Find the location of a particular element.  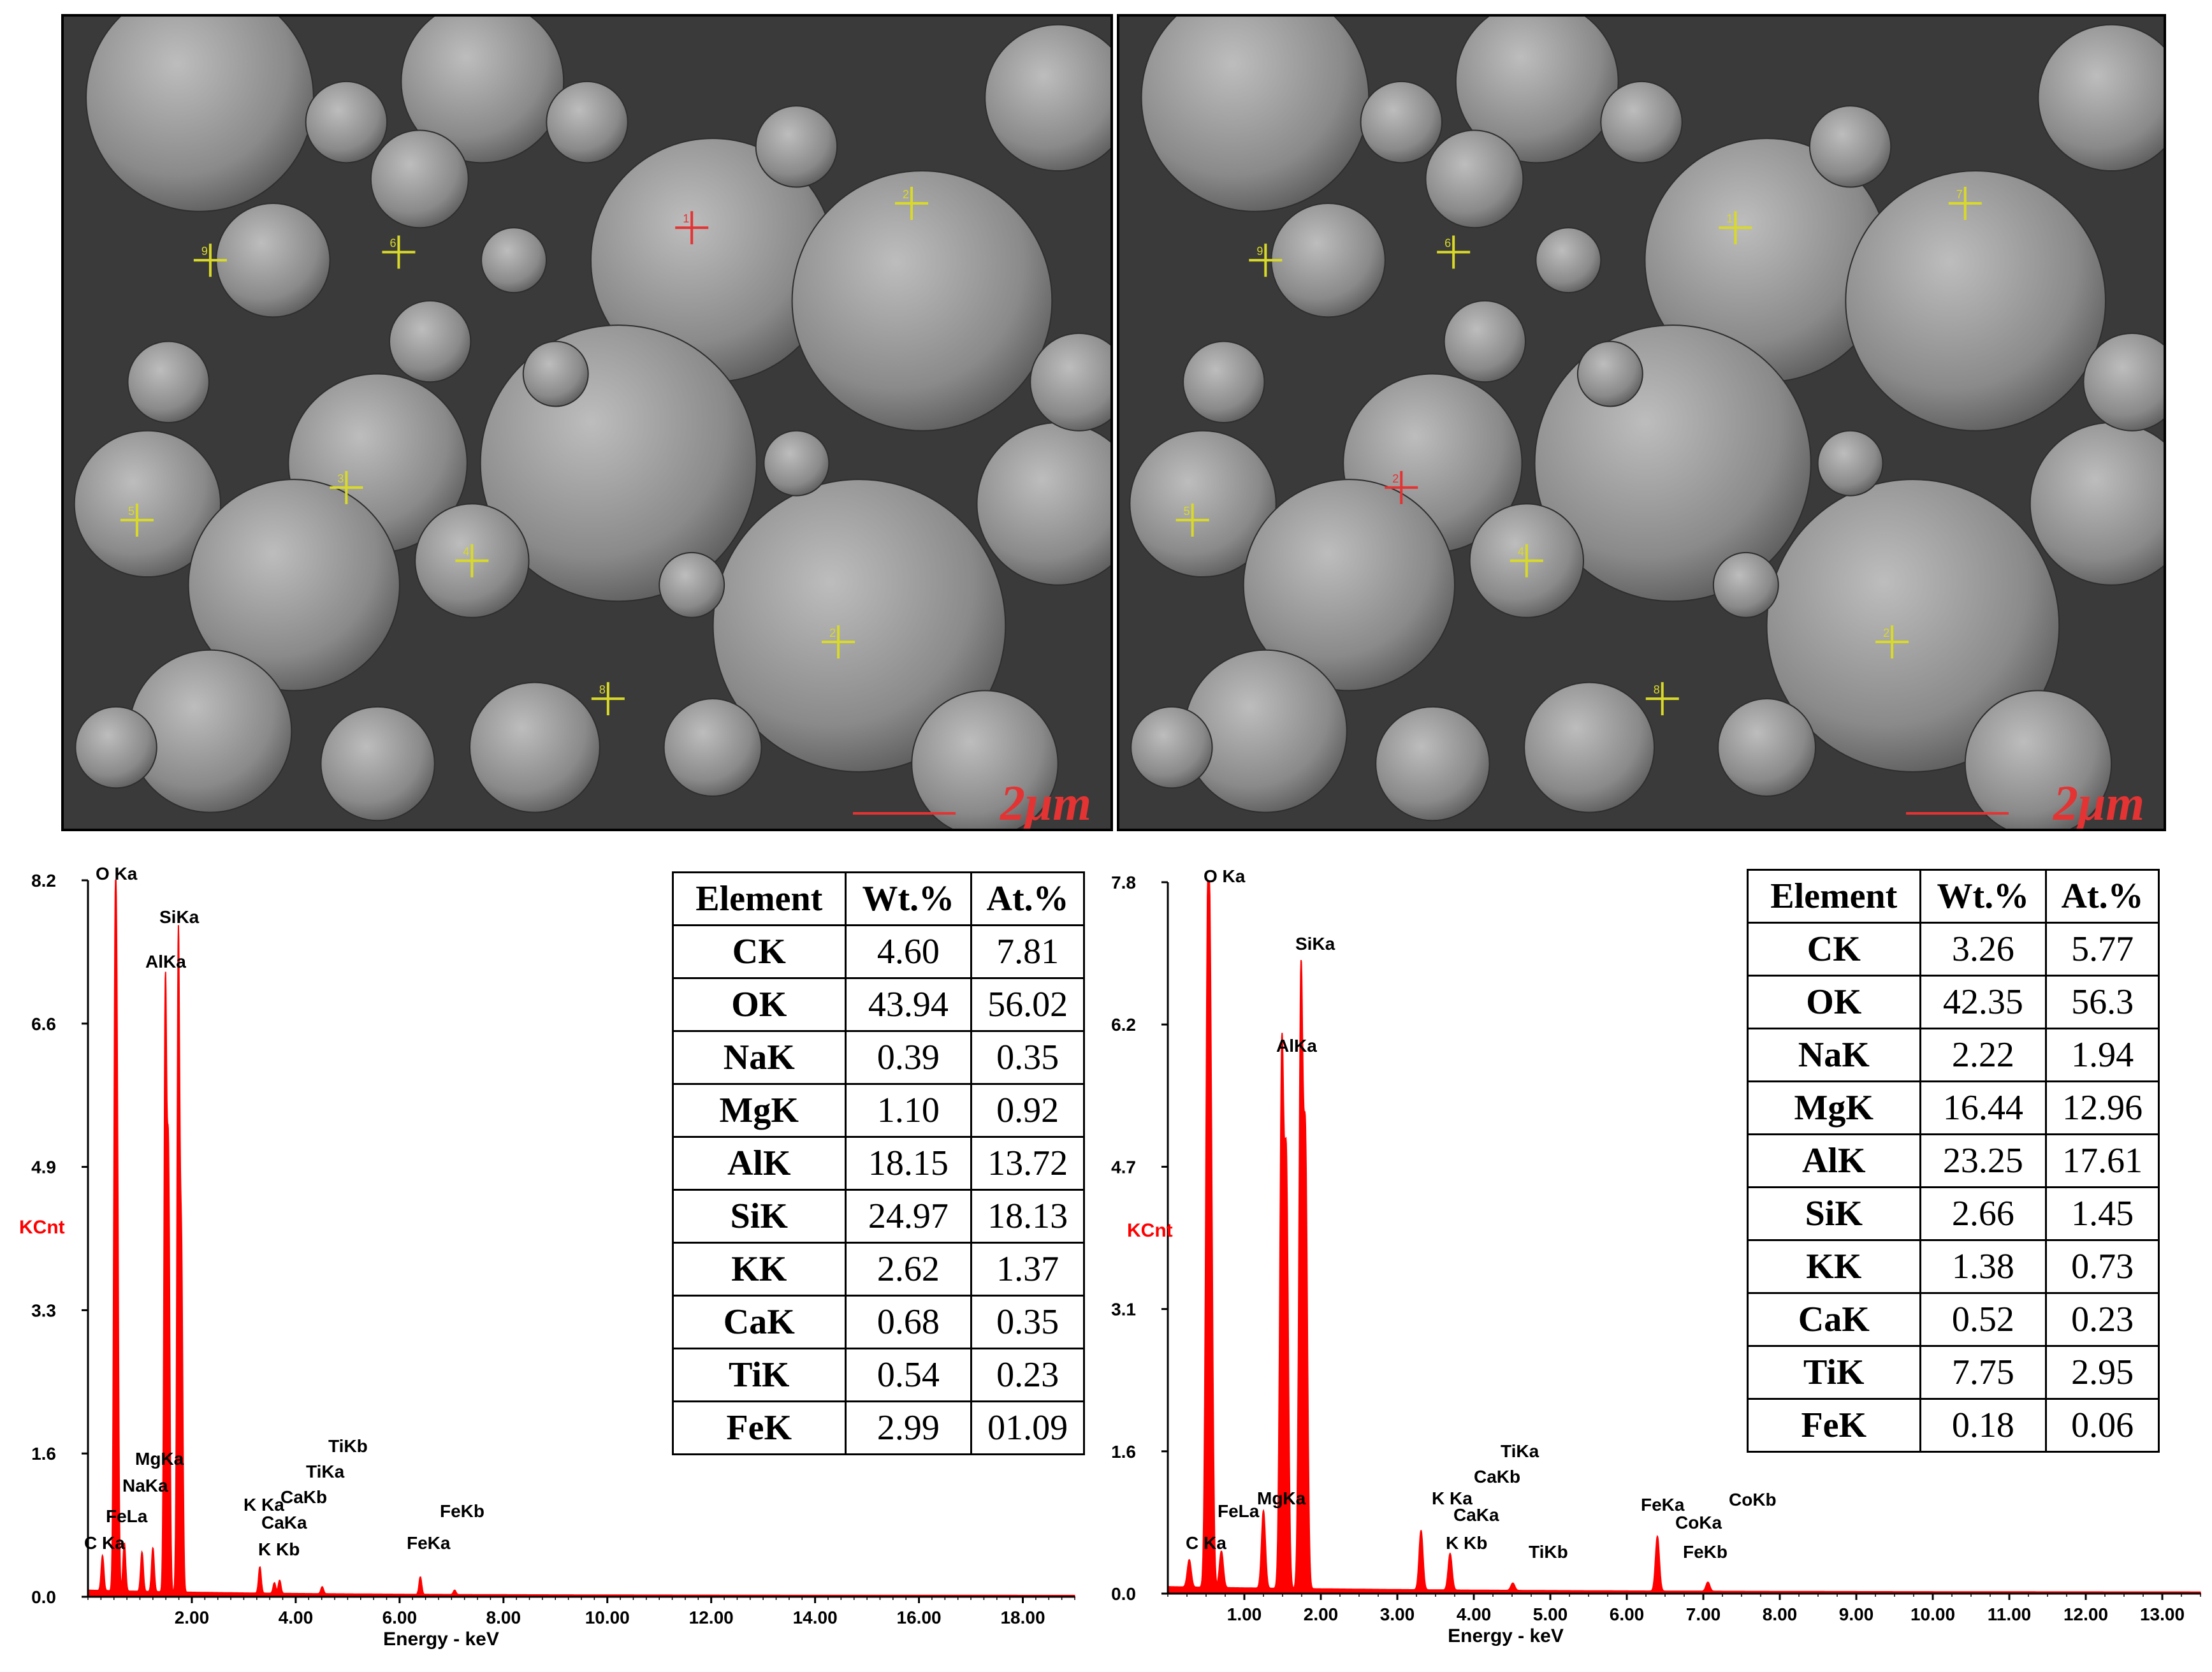

at-percent-cell: 01.09 is located at coordinates (1027, 1427).